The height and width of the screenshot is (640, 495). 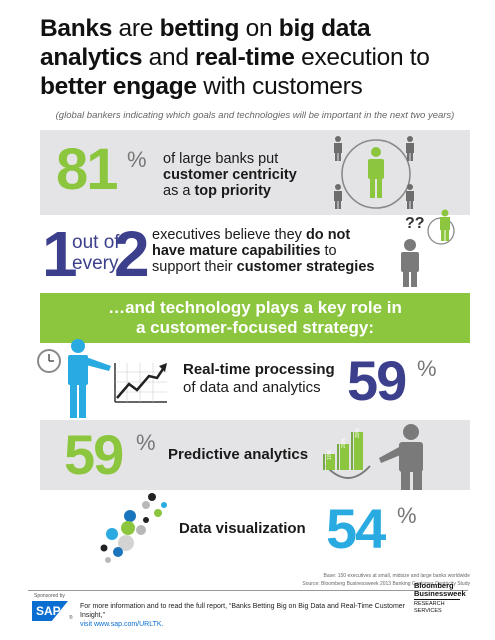 What do you see at coordinates (328, 251) in the screenshot?
I see `stat2-line2b: to` at bounding box center [328, 251].